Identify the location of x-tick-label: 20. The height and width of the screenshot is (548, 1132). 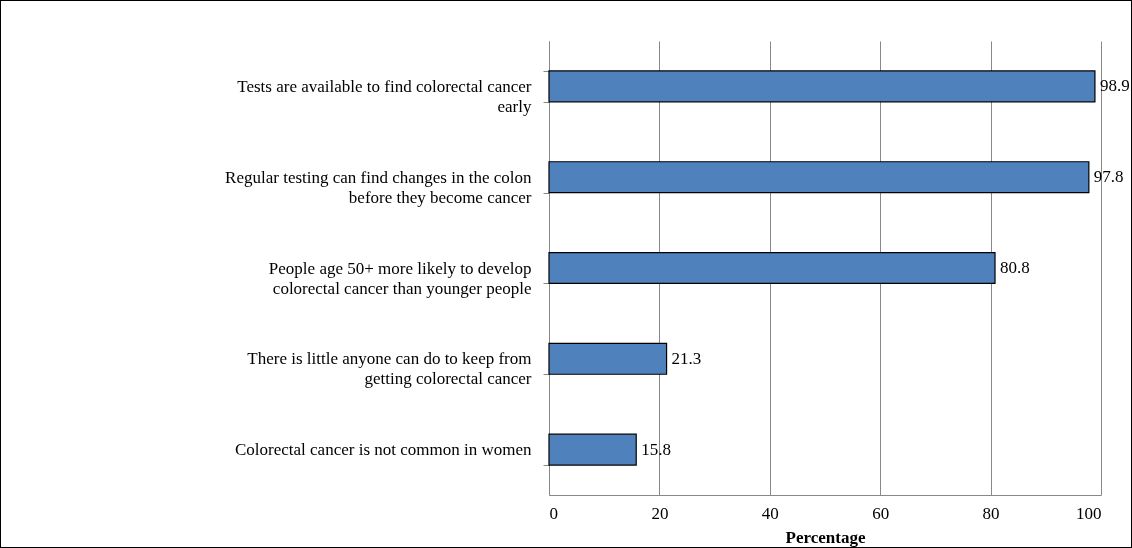
(660, 513).